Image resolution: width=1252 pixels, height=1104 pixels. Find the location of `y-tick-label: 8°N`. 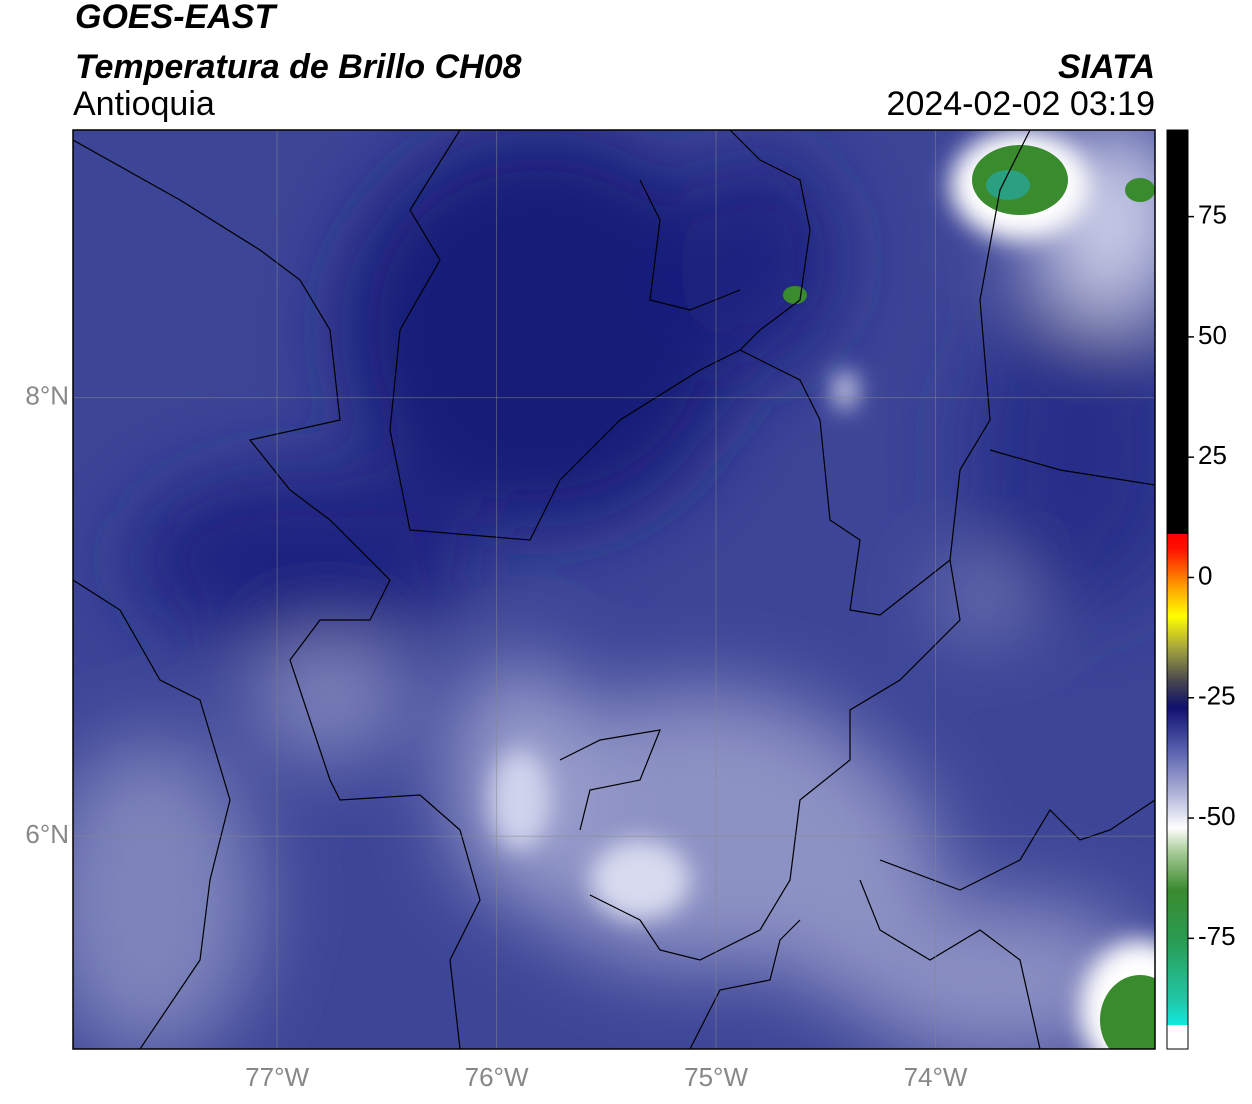

y-tick-label: 8°N is located at coordinates (47, 395).